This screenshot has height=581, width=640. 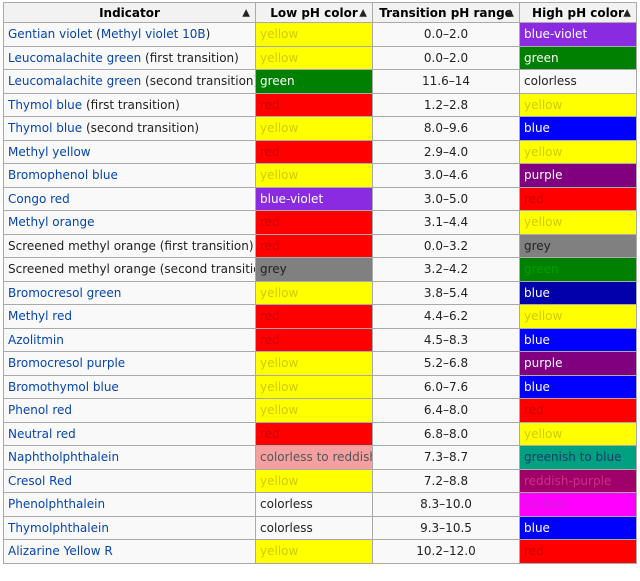 What do you see at coordinates (578, 410) in the screenshot?
I see `high-ph-color-cell: red` at bounding box center [578, 410].